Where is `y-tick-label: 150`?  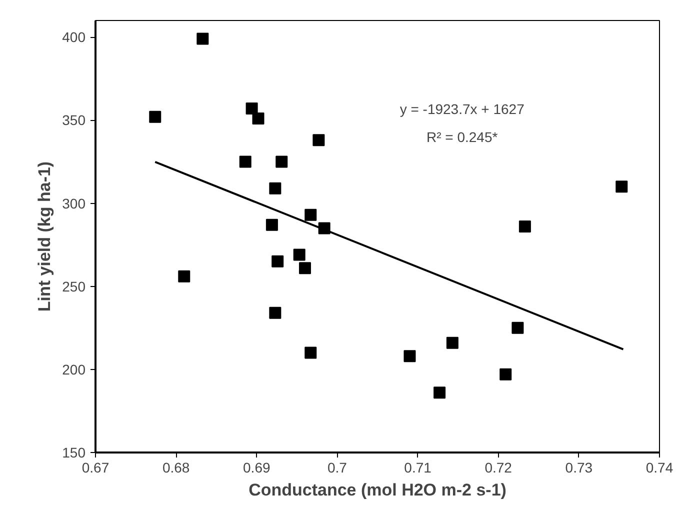
y-tick-label: 150 is located at coordinates (74, 452).